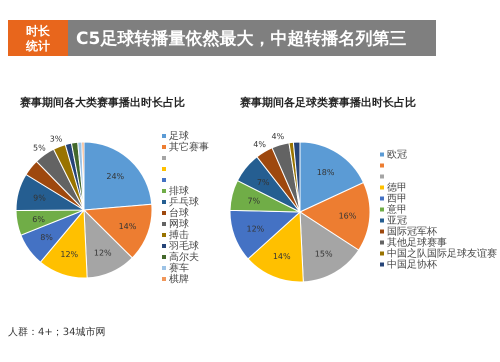  What do you see at coordinates (347, 215) in the screenshot?
I see `data-label: 16%` at bounding box center [347, 215].